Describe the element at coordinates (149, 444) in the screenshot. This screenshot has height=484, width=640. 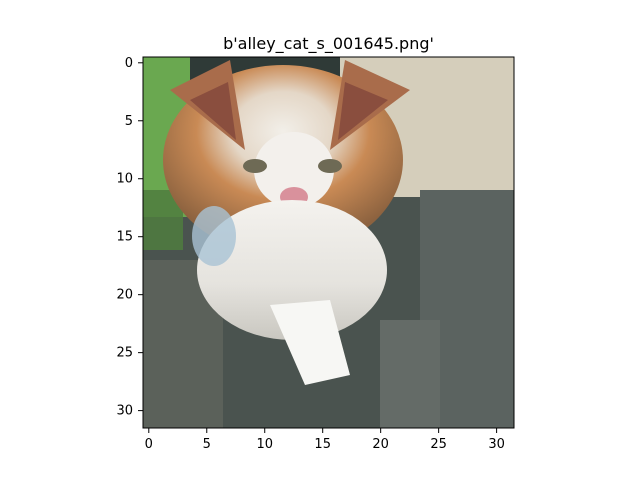
I see `x-tick-label: 0` at that location.